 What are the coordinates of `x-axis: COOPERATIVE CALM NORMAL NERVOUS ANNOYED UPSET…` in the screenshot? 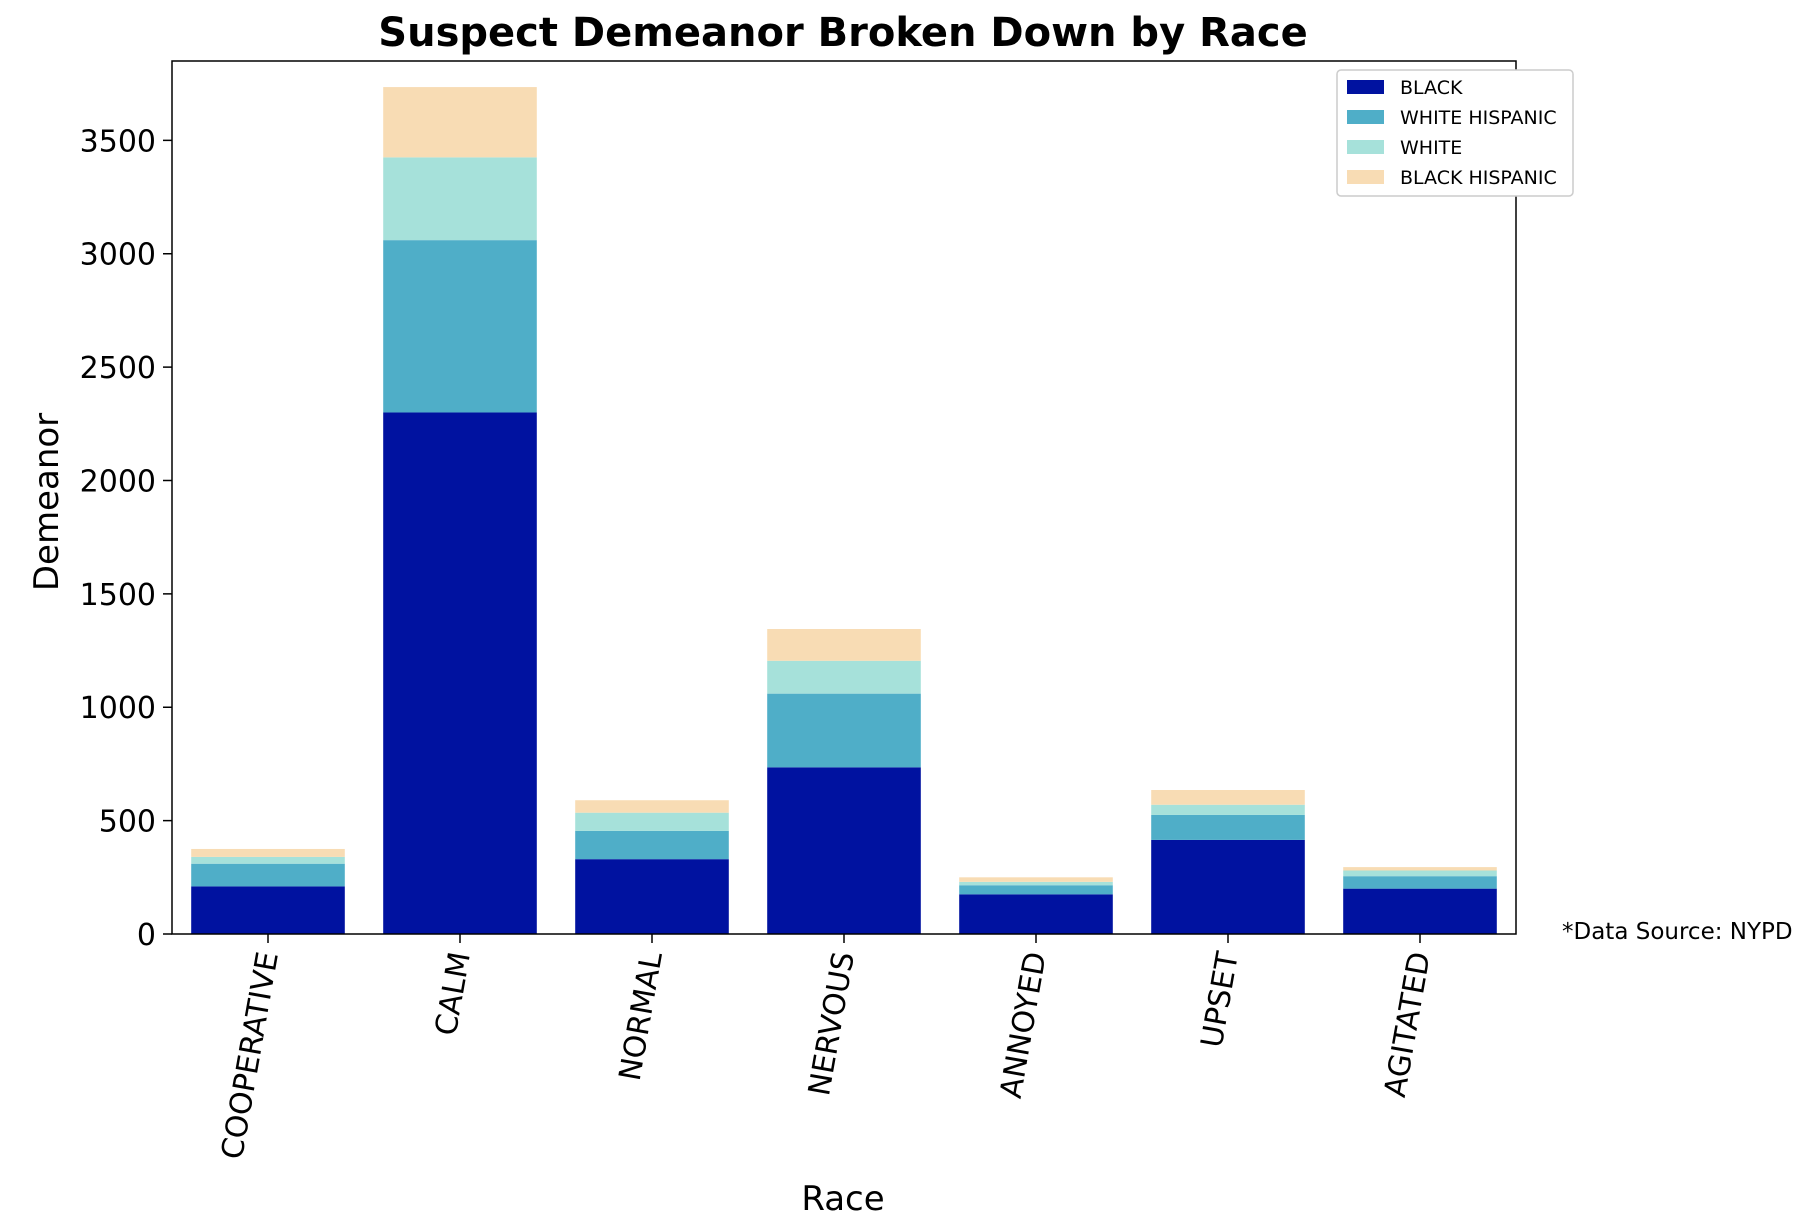 It's located at (826, 1048).